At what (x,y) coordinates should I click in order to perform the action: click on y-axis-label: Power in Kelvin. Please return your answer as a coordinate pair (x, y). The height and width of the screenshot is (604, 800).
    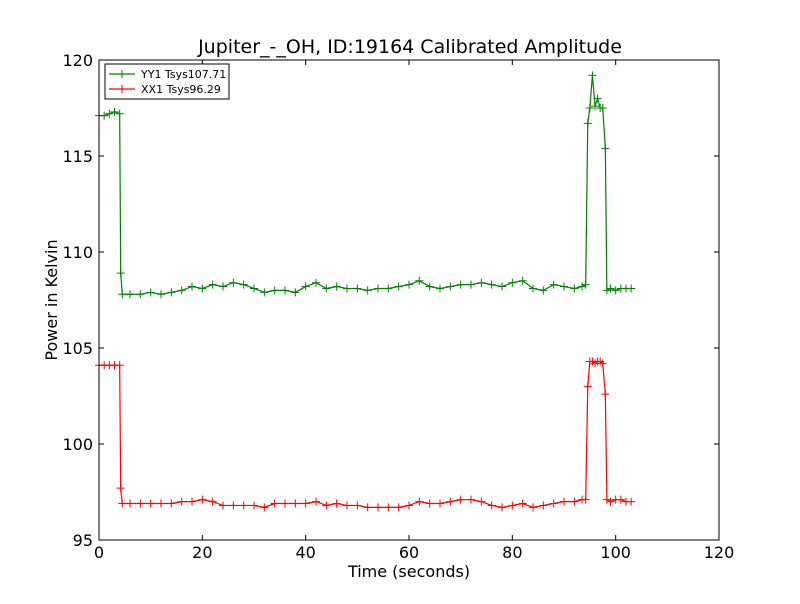
    Looking at the image, I should click on (51, 299).